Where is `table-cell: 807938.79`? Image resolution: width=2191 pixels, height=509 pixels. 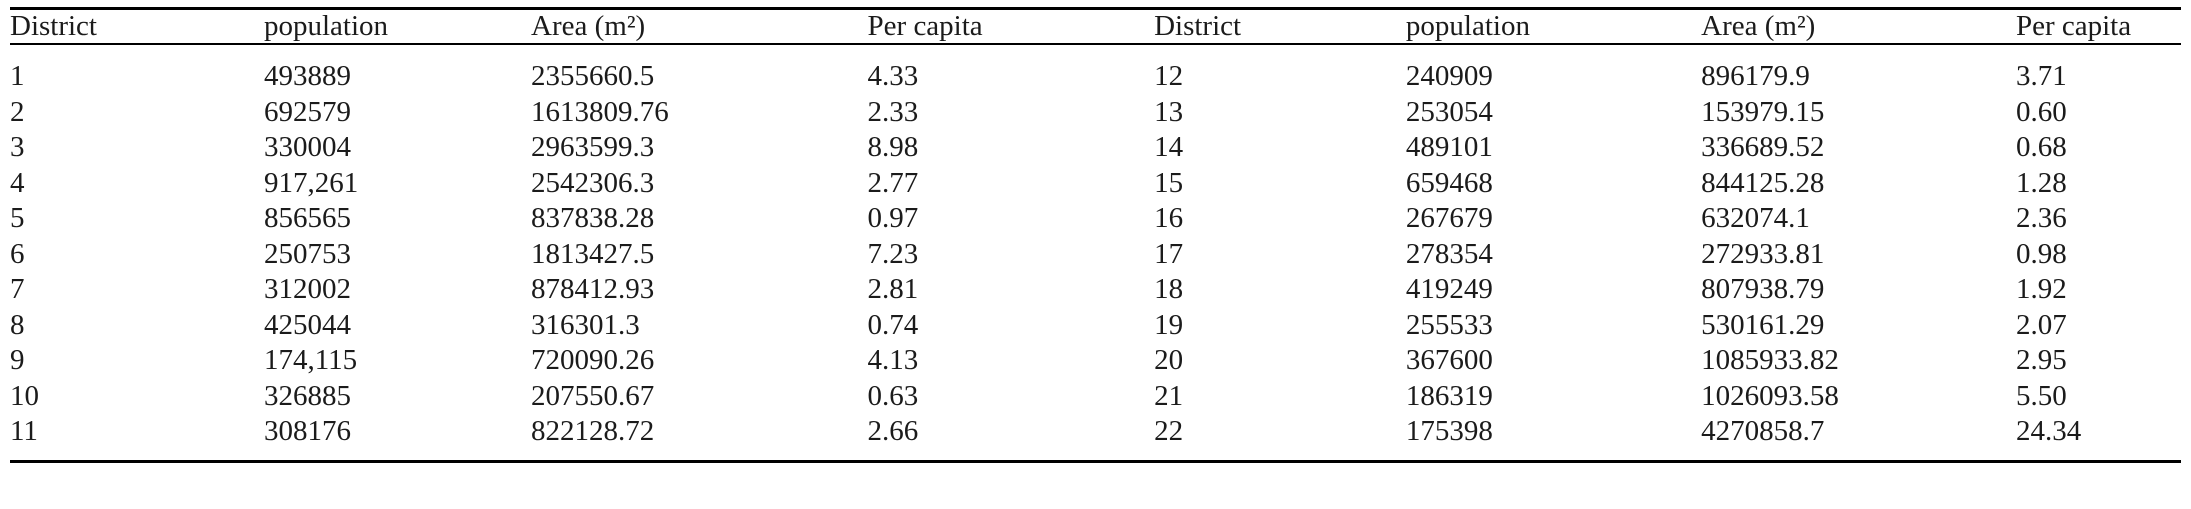
table-cell: 807938.79 is located at coordinates (1763, 289).